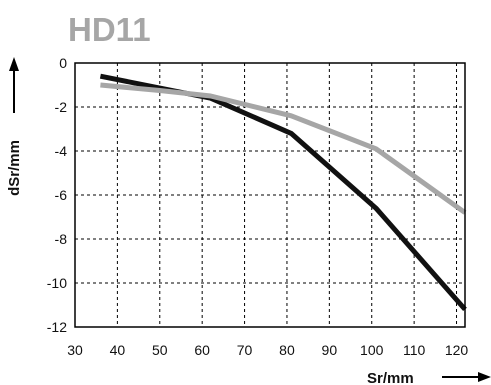  I want to click on x-tick-label: 70, so click(245, 350).